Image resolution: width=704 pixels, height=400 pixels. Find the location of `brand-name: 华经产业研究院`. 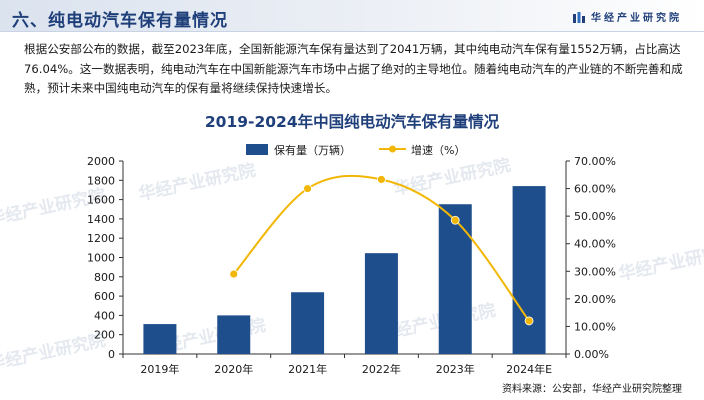

brand-name: 华经产业研究院 is located at coordinates (636, 18).